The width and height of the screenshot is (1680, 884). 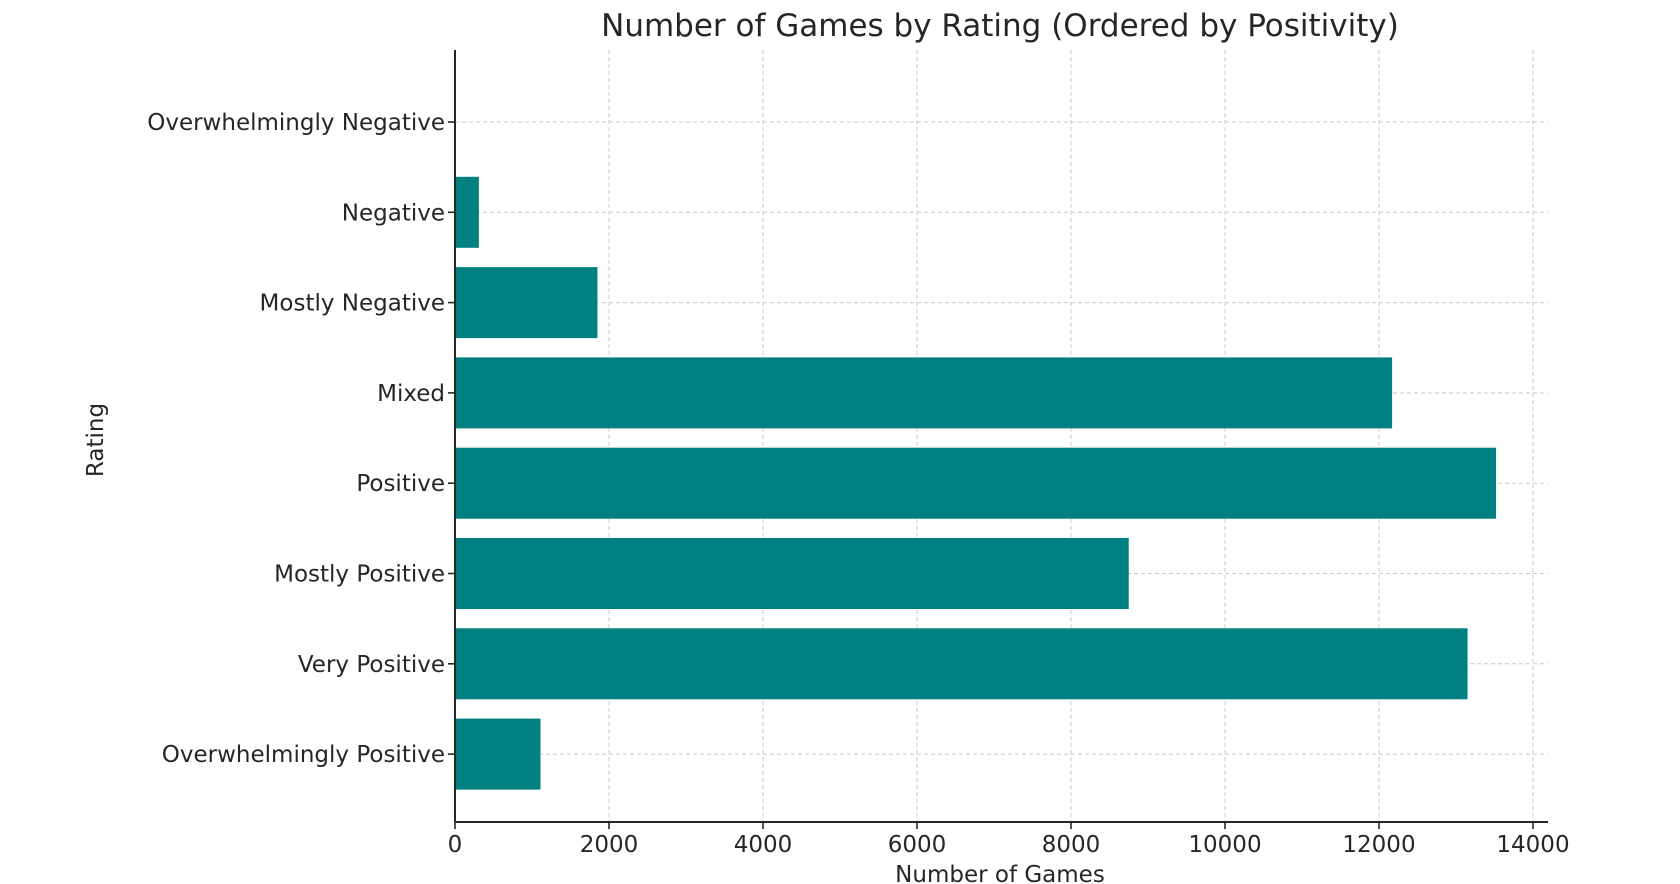 I want to click on y-tick-label: Overwhelmingly Positive, so click(x=303, y=755).